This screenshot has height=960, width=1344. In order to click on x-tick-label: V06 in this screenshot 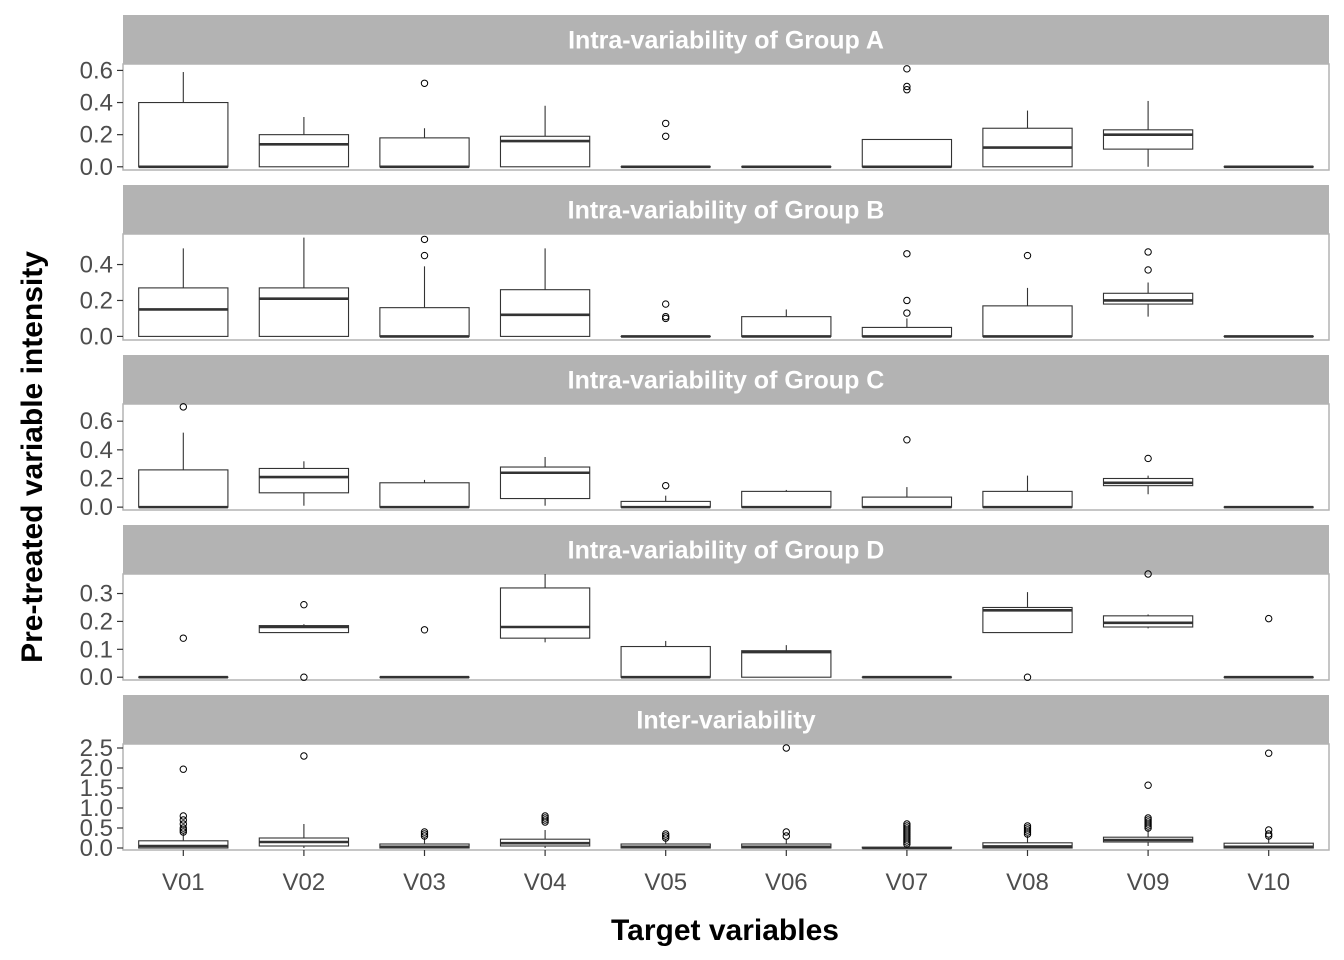, I will do `click(786, 882)`.